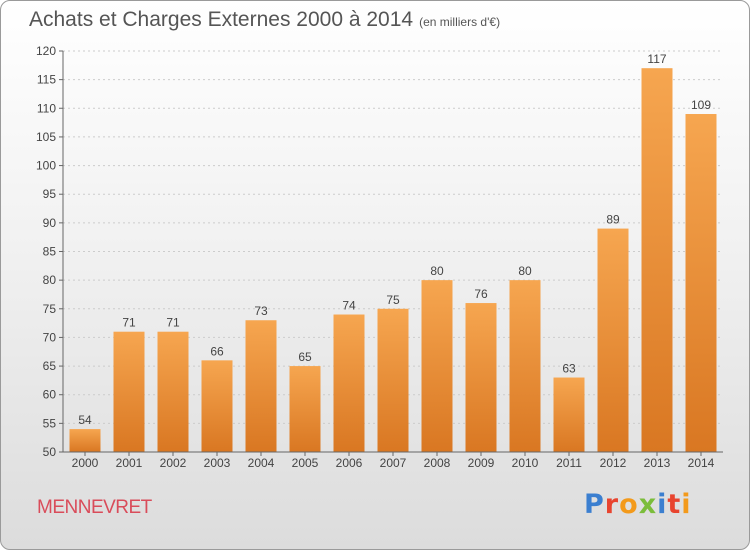  What do you see at coordinates (525, 271) in the screenshot?
I see `value-label-2010: 80` at bounding box center [525, 271].